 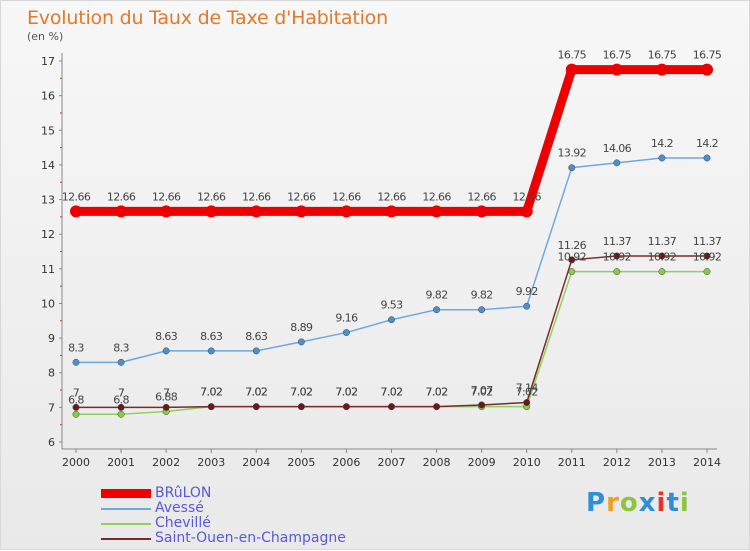 I want to click on y-tick-label: 16, so click(x=48, y=96).